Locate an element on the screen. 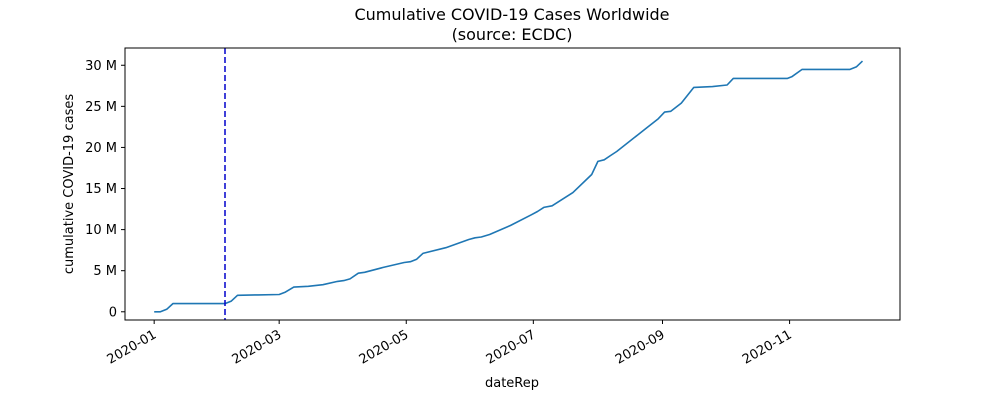 The image size is (1000, 400). x-tick-label: 2020-07 is located at coordinates (511, 347).